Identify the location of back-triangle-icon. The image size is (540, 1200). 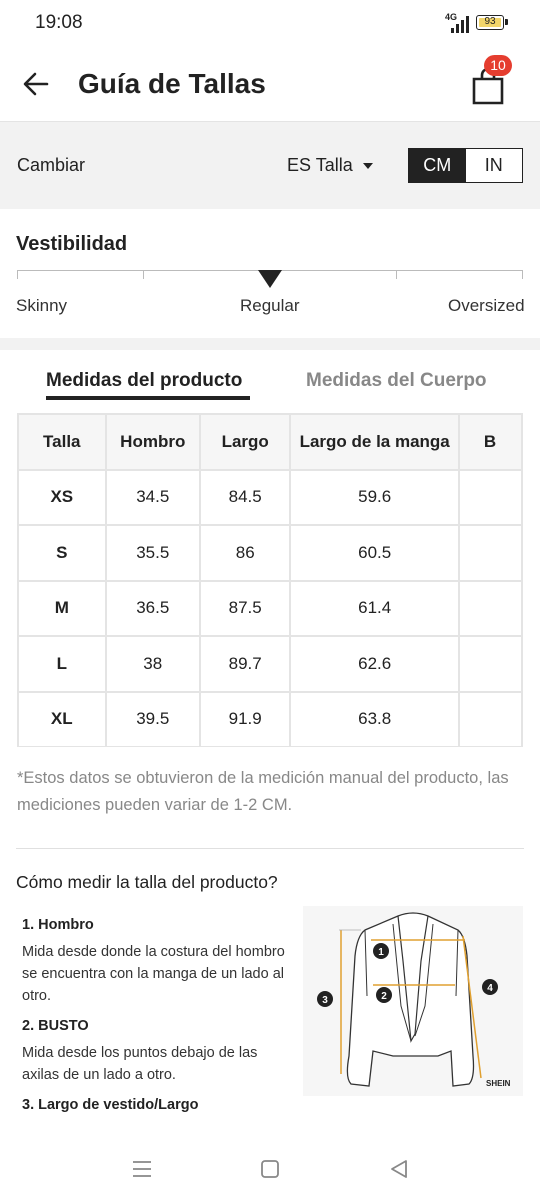
(399, 1169).